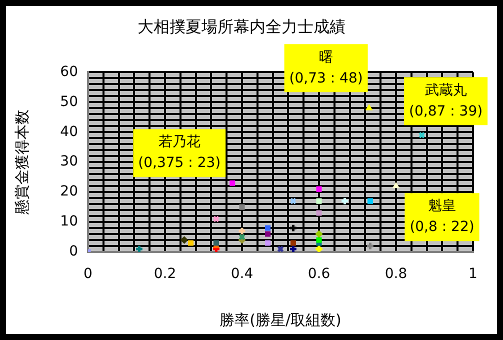 The width and height of the screenshot is (503, 340). I want to click on chart-title: 大相撲夏場所幕内全力士成績, so click(242, 26).